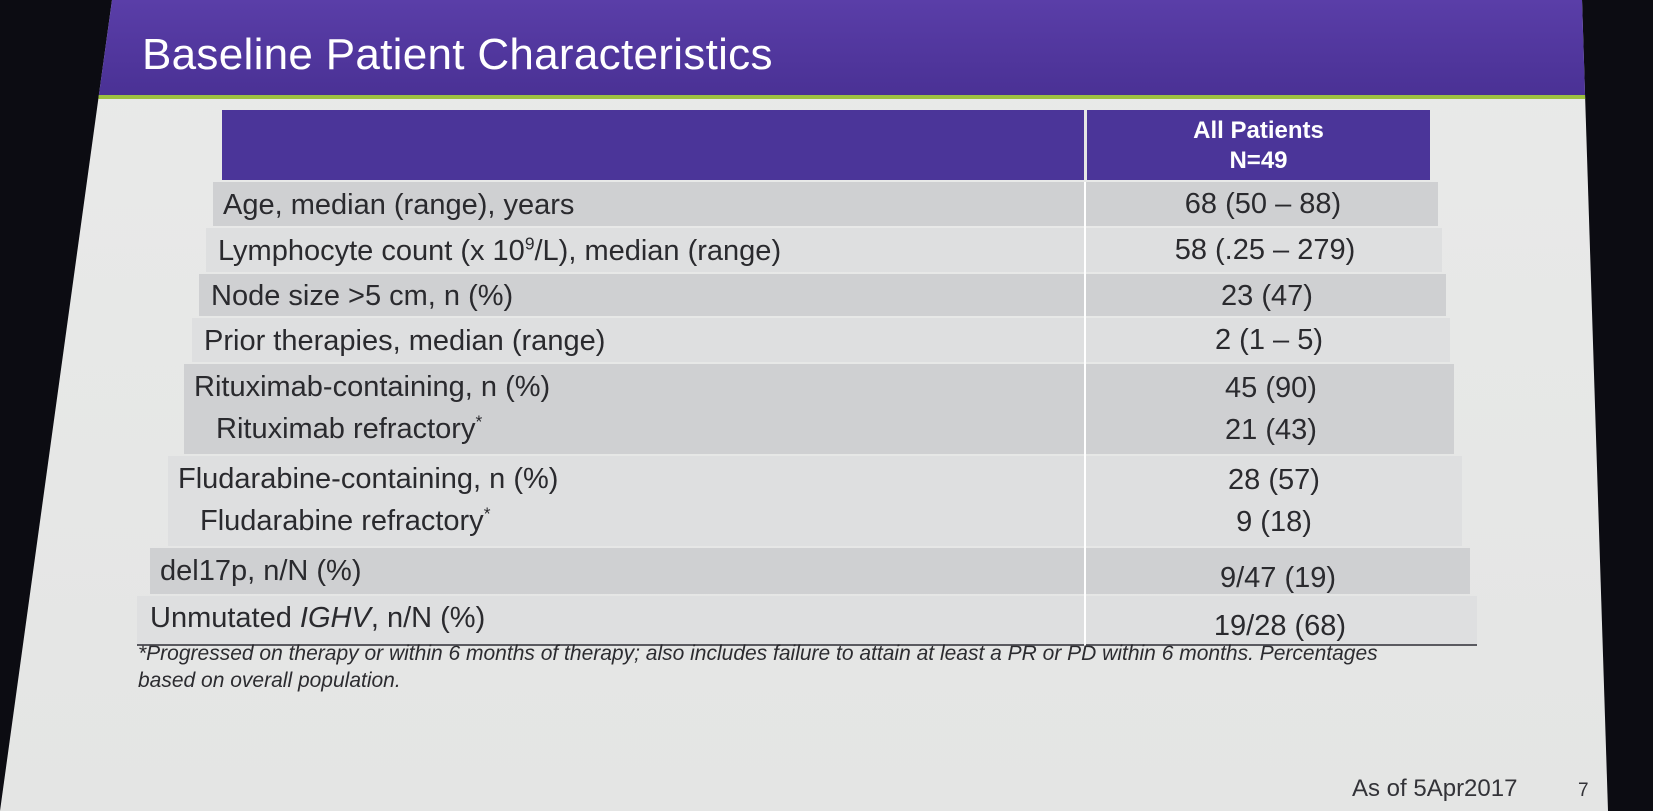  What do you see at coordinates (1278, 578) in the screenshot?
I see `row-value: 9/47 (19)` at bounding box center [1278, 578].